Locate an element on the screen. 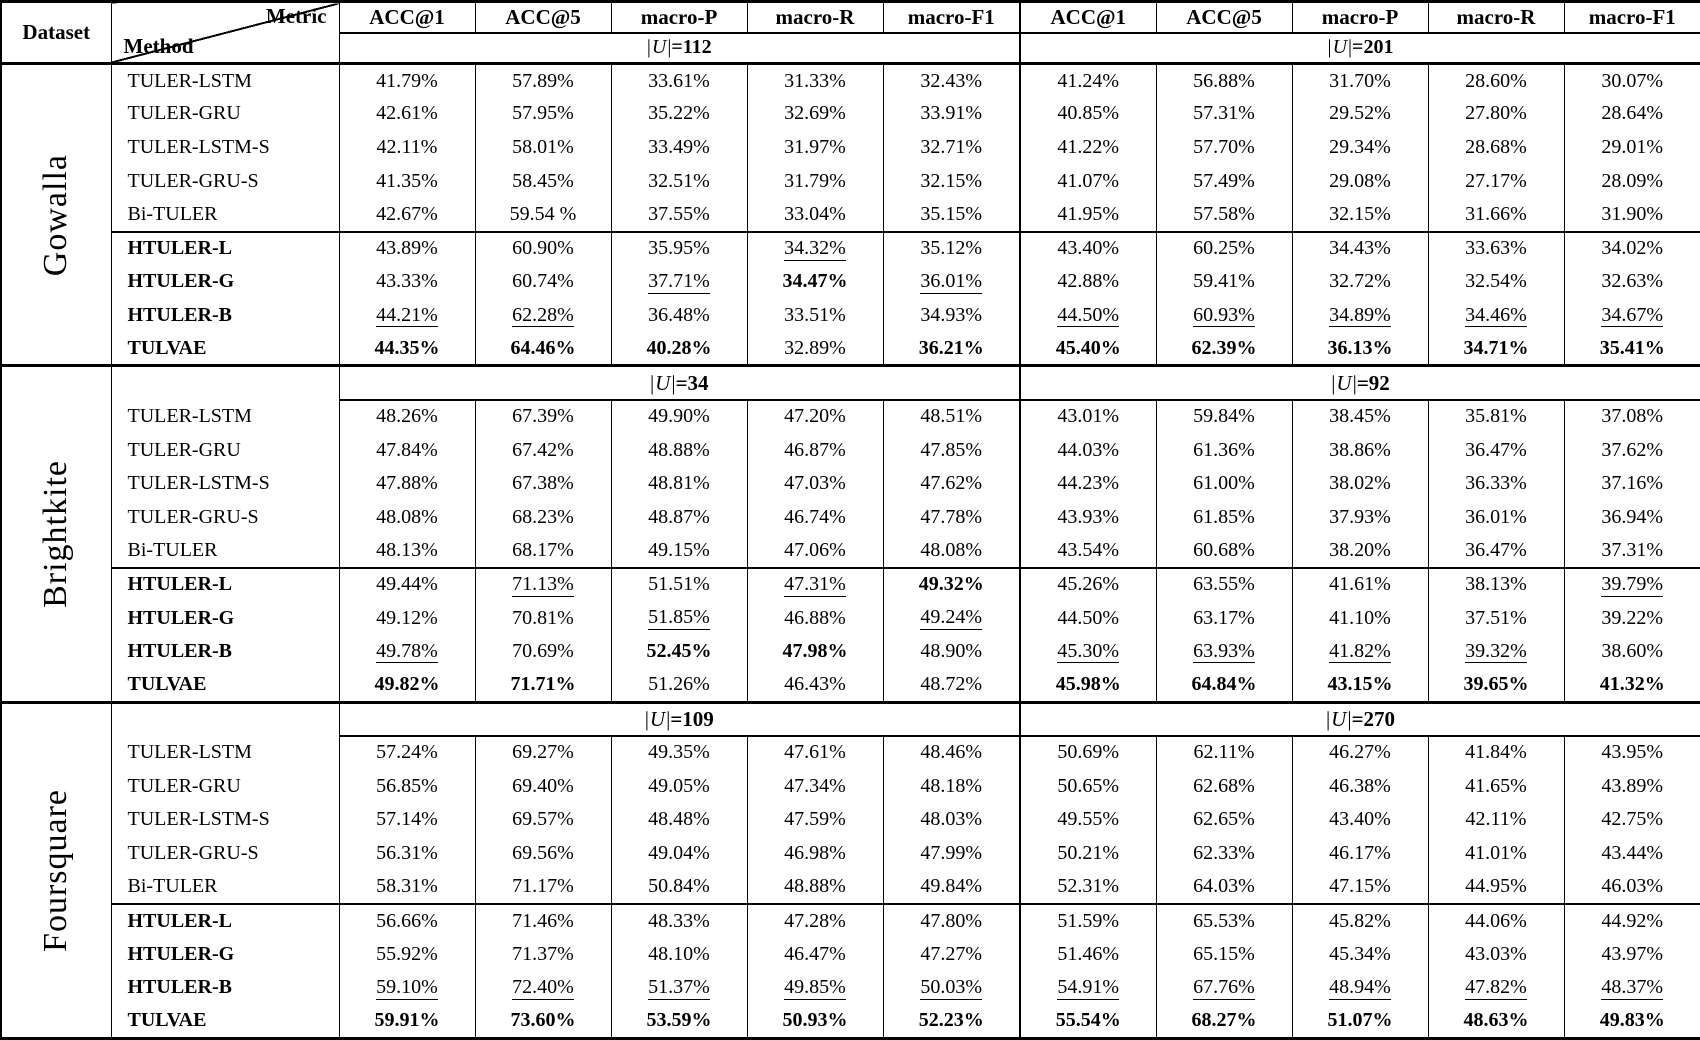 The image size is (1700, 1040). value-cell: 38.20% is located at coordinates (1360, 551).